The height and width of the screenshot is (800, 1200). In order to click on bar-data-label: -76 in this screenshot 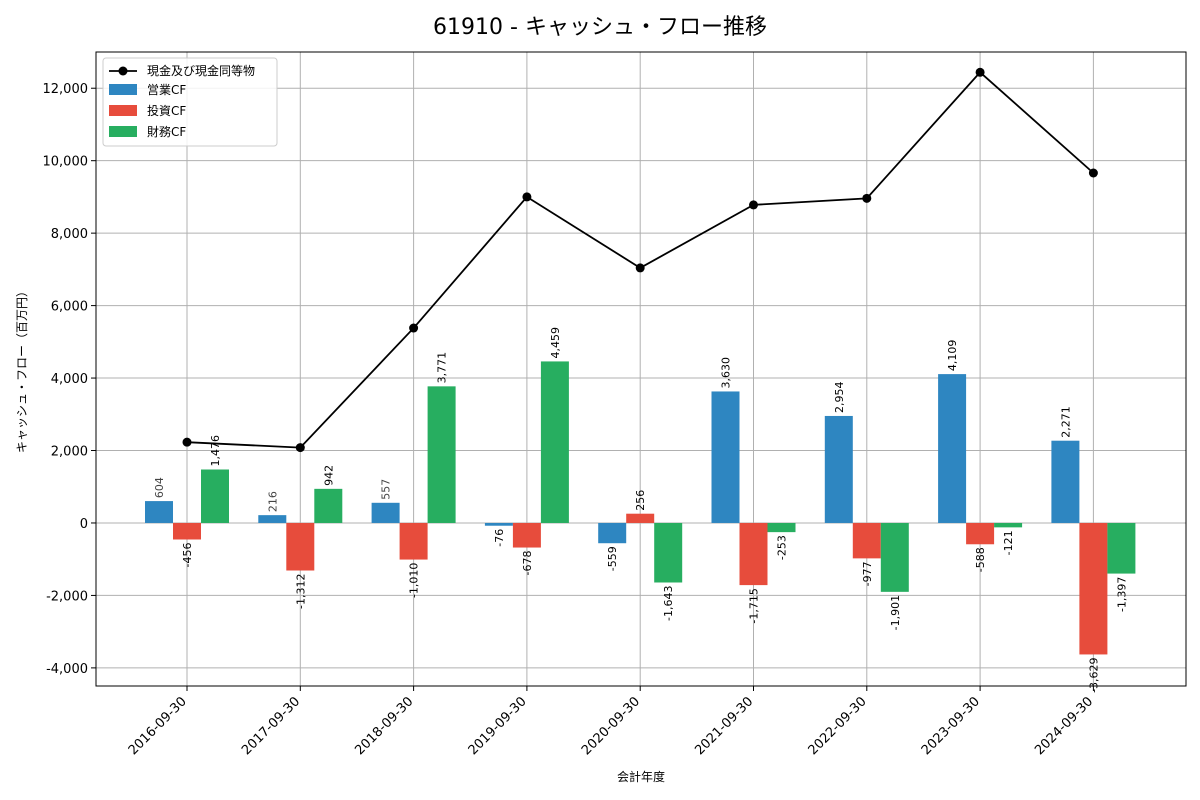, I will do `click(499, 538)`.